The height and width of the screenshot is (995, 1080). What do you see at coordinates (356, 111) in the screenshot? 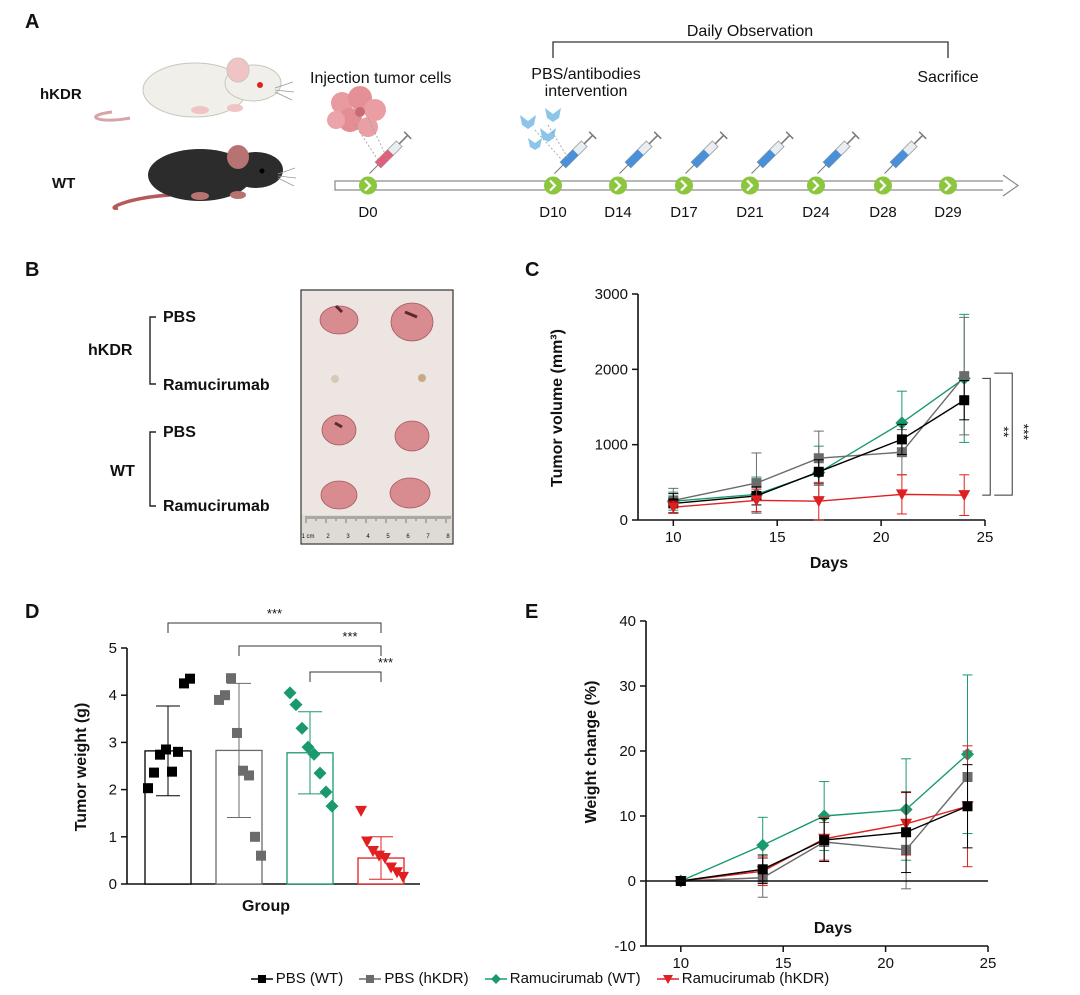
I see `tumor-cells-illustration` at bounding box center [356, 111].